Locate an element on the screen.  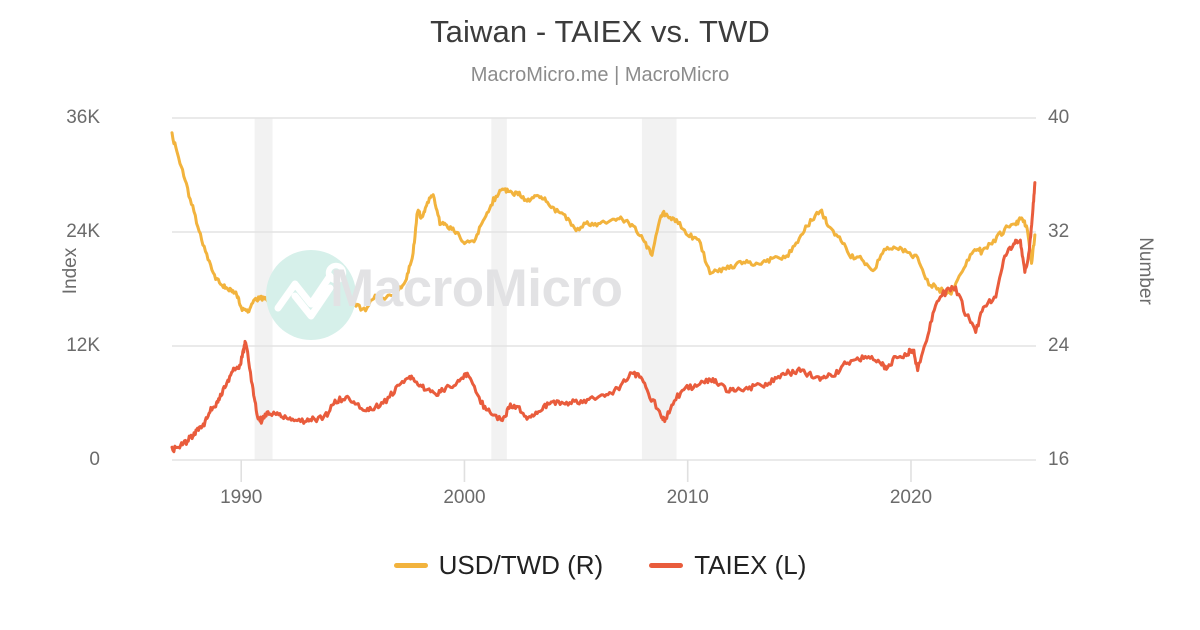
chart-title: Taiwan - TAIEX vs. TWD is located at coordinates (600, 31).